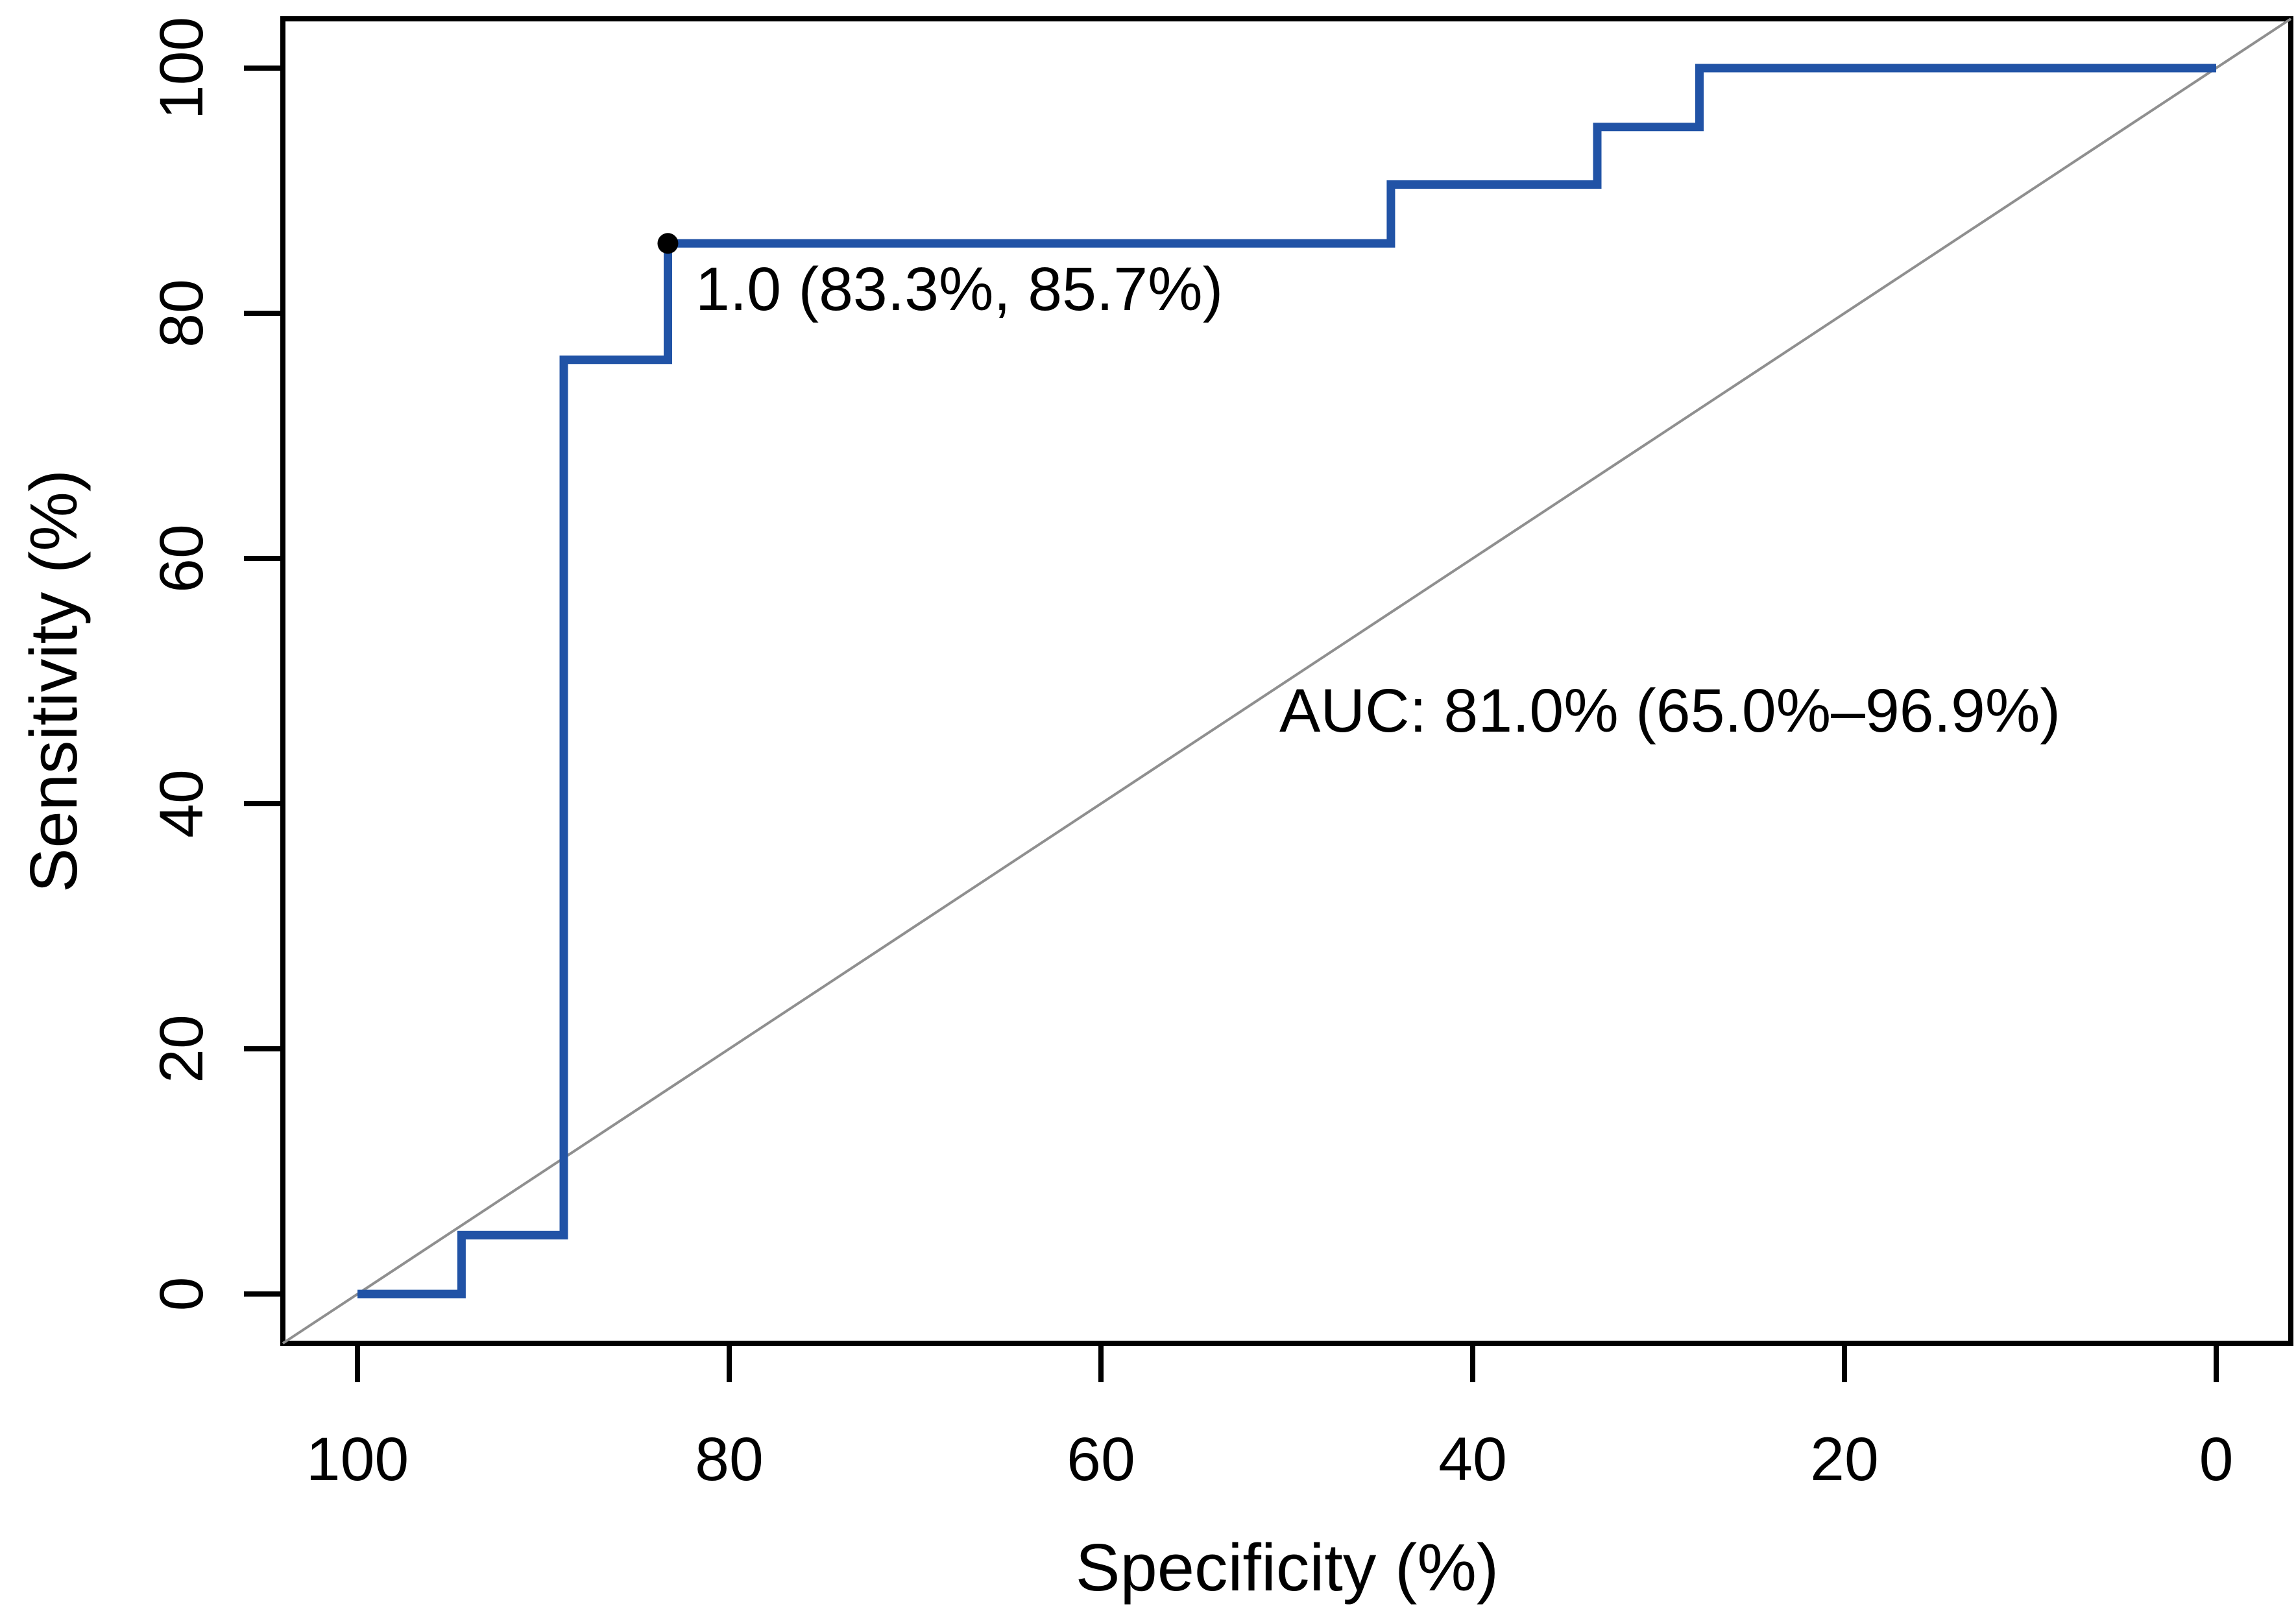  Describe the element at coordinates (181, 1294) in the screenshot. I see `y-axis-tick-label: 0` at that location.